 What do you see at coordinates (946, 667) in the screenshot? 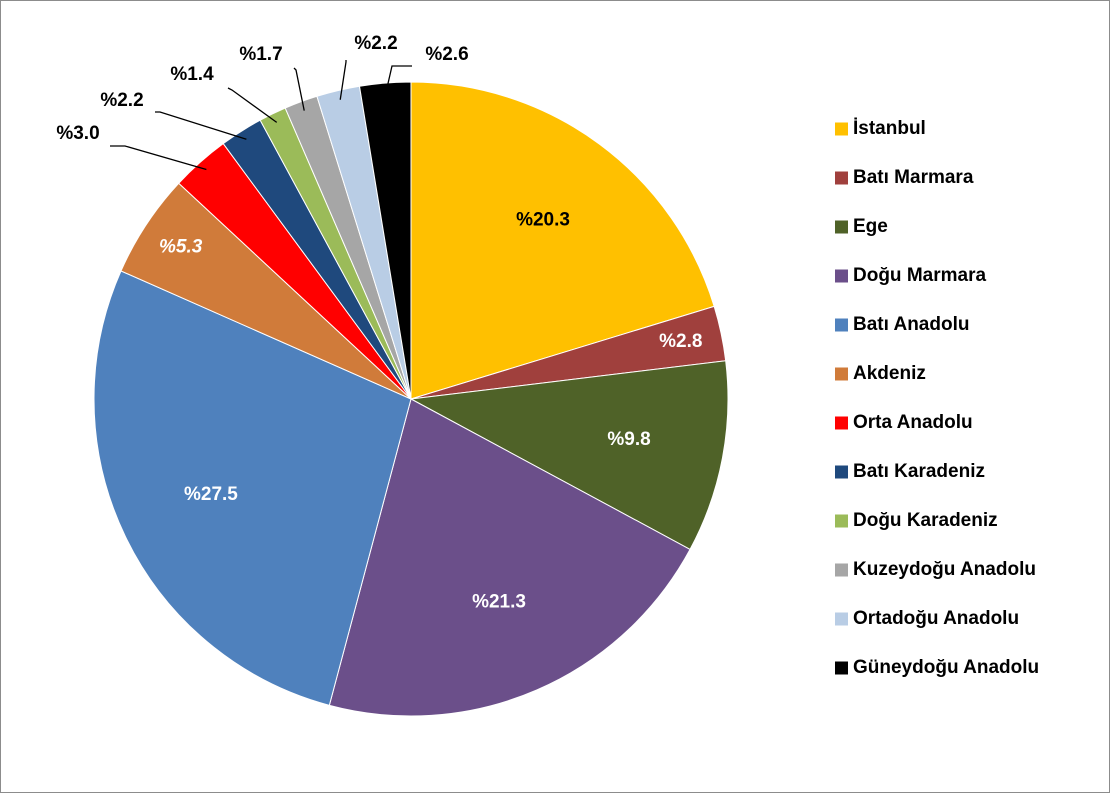
I see `legend-label: Güneydoğu Anadolu` at bounding box center [946, 667].